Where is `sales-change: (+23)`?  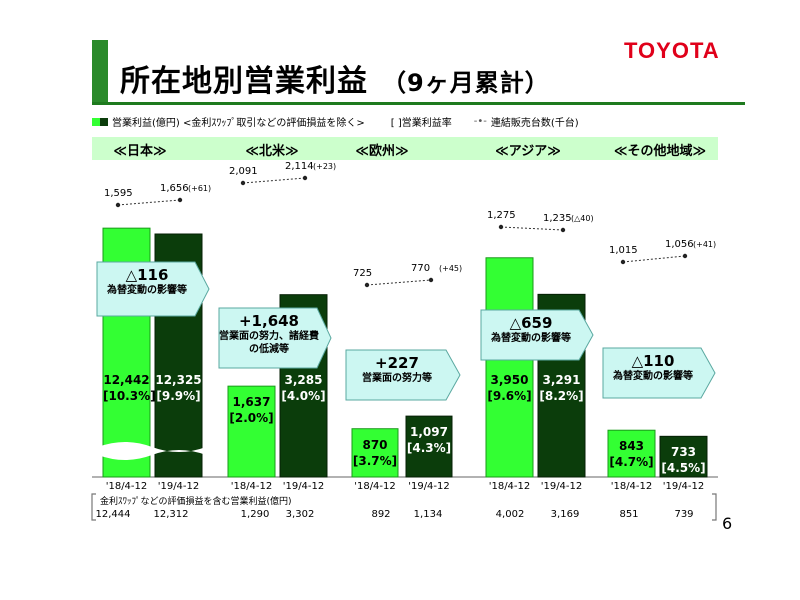
sales-change: (+23) is located at coordinates (325, 166).